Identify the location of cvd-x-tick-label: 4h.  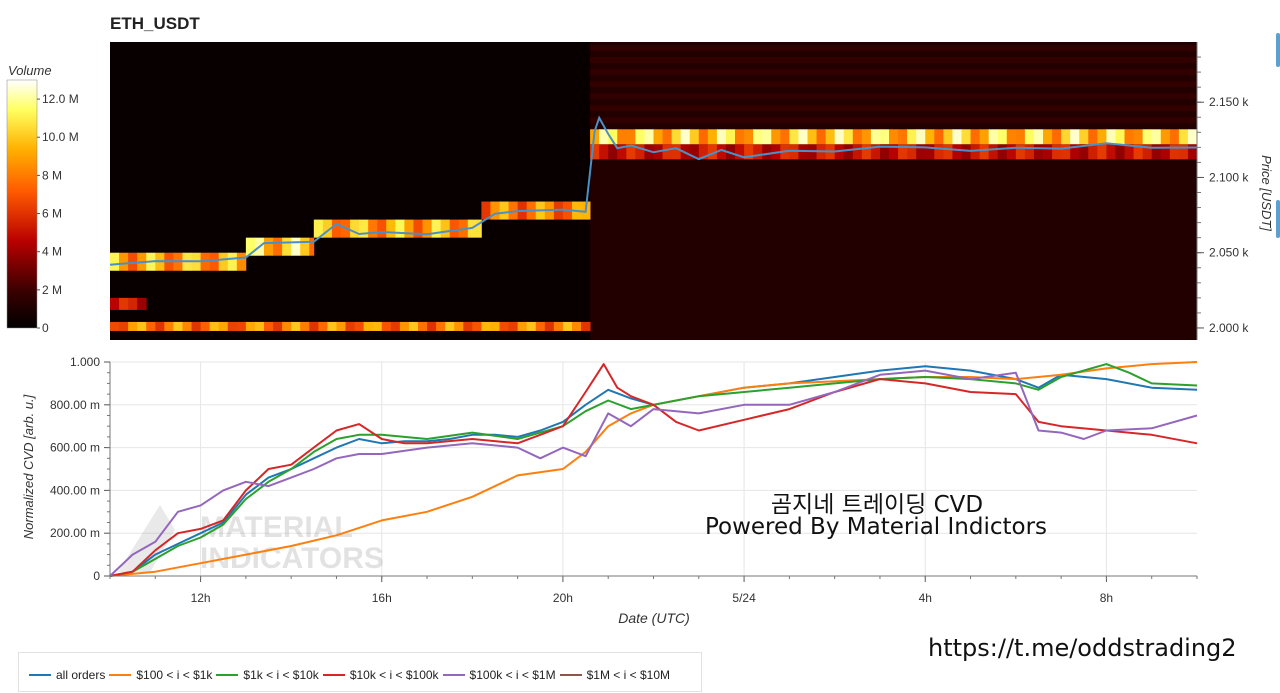
(925, 598).